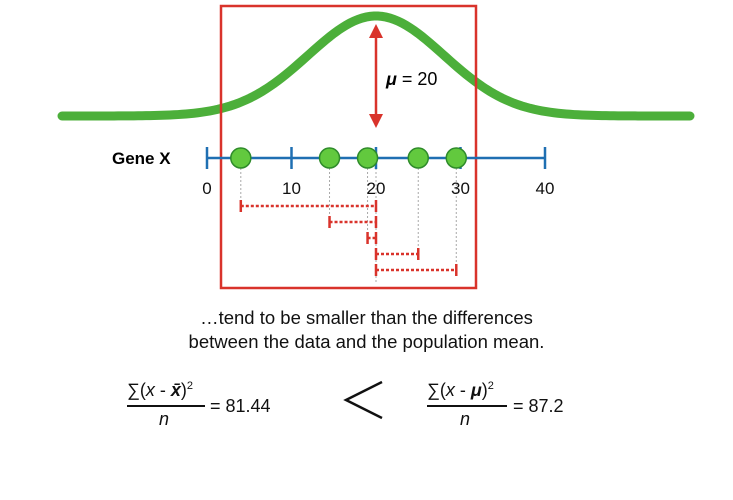  I want to click on formula-right-numerator: ∑(x - μ)2, so click(460, 390).